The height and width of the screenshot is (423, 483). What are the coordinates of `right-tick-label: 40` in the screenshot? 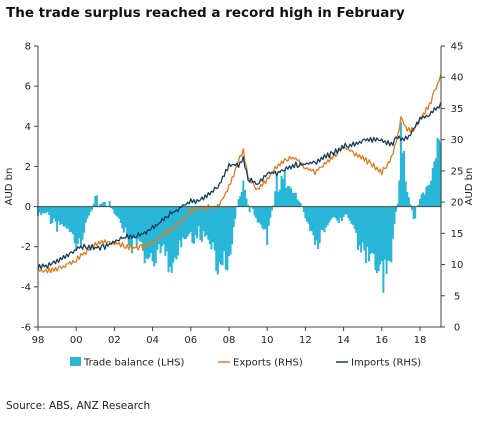 It's located at (457, 78).